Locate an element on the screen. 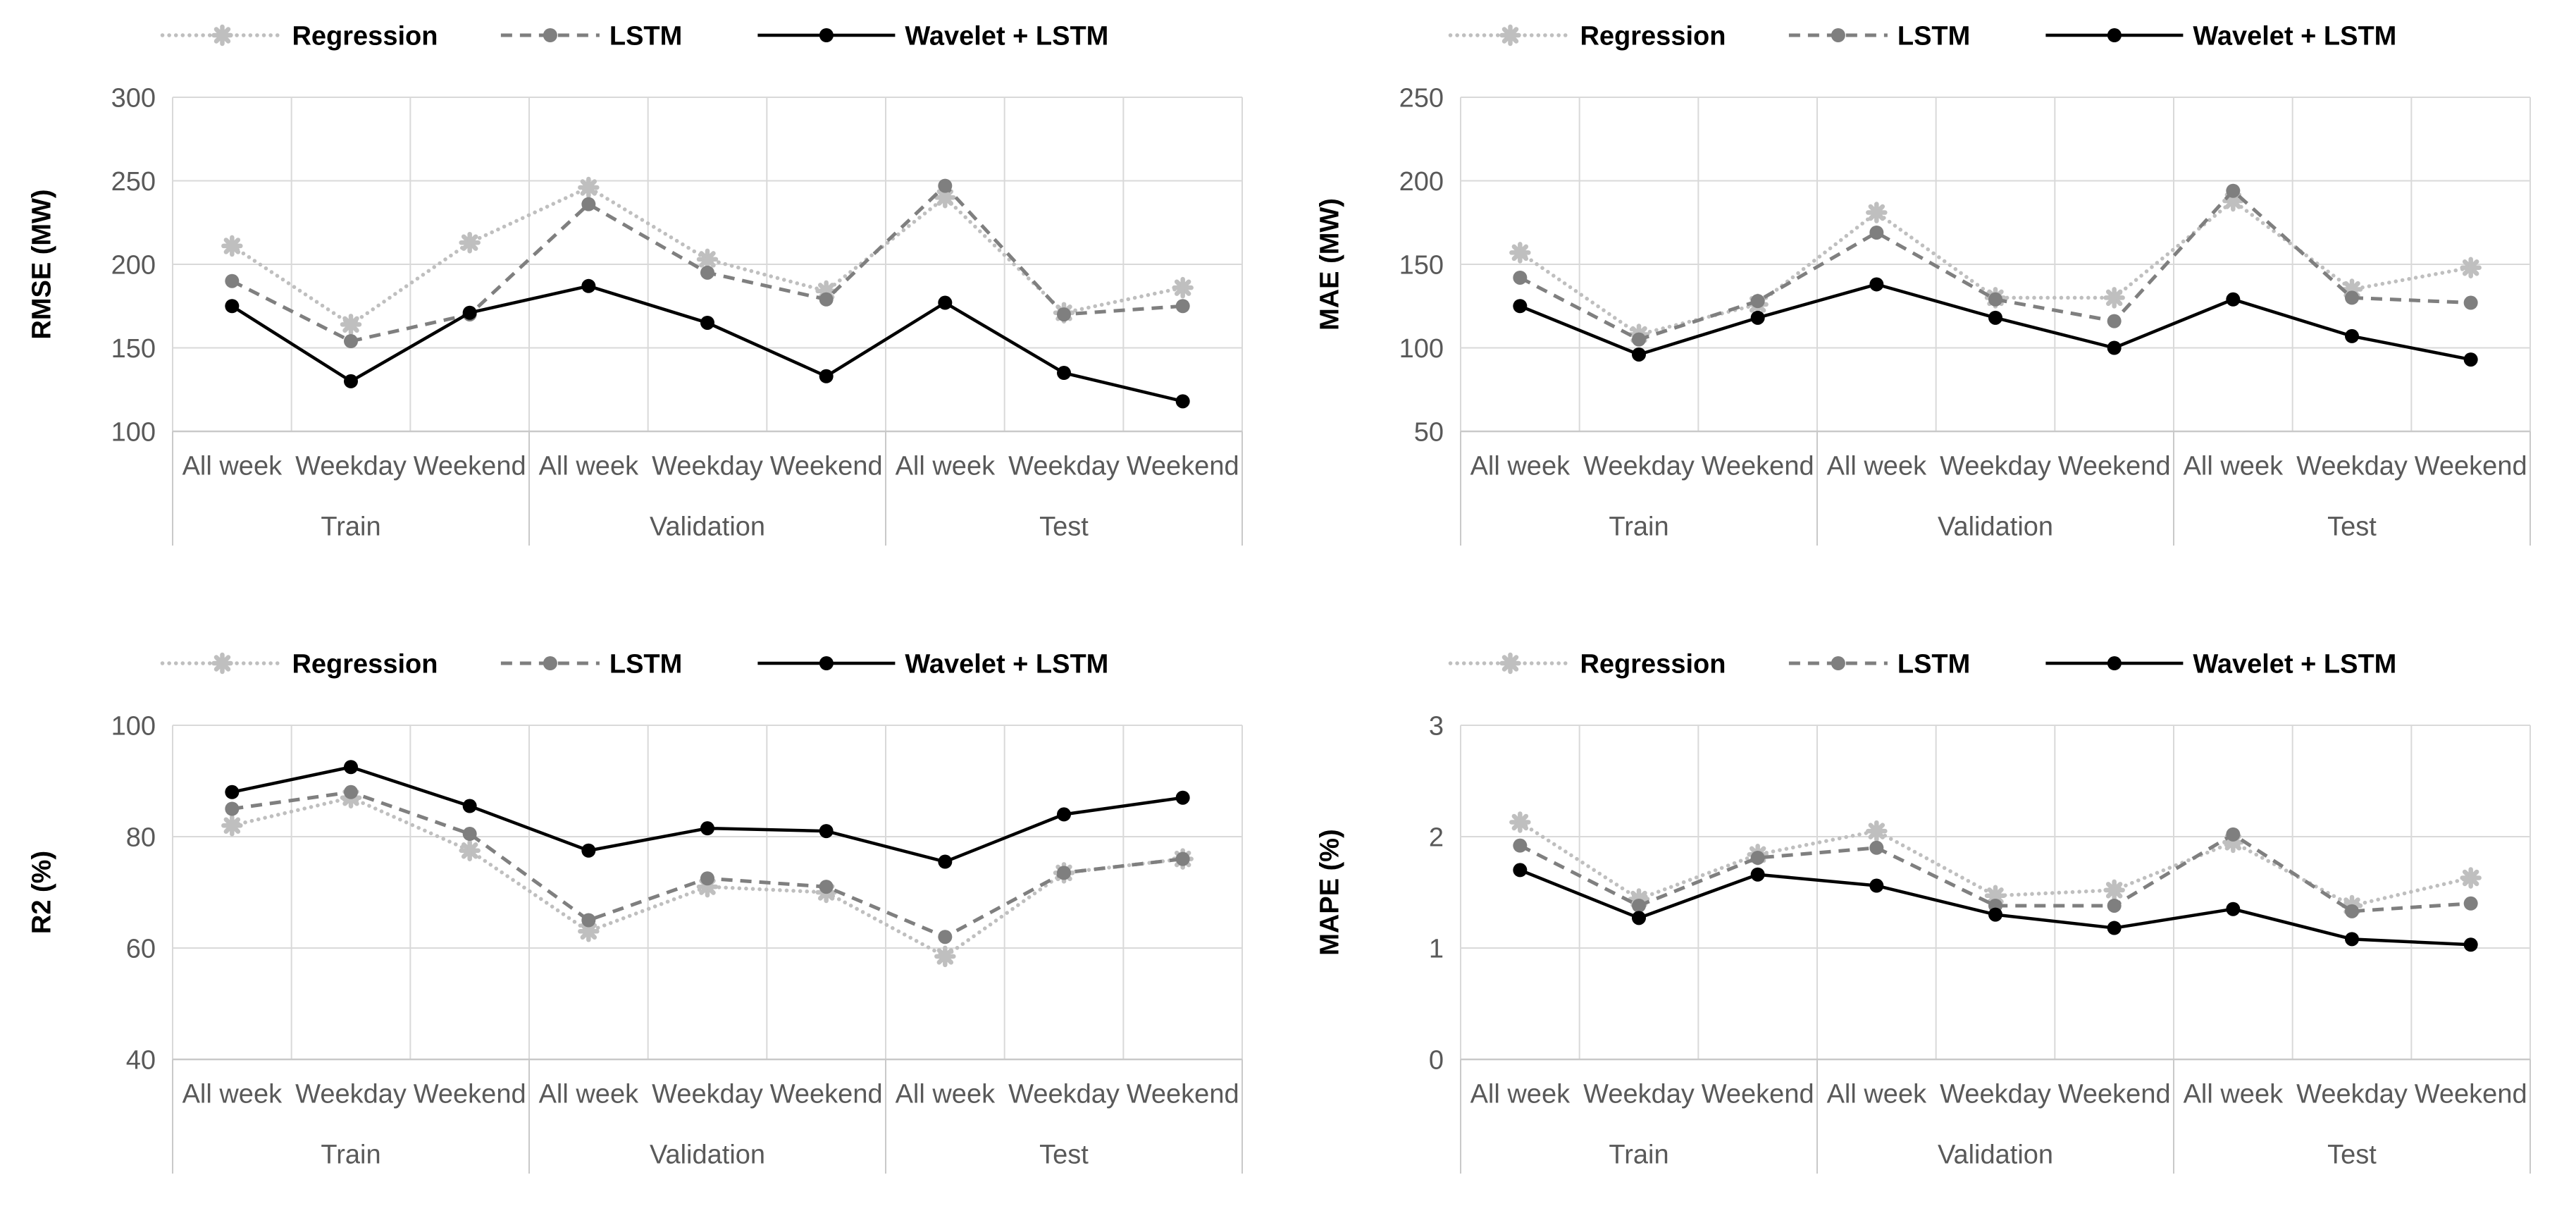 The height and width of the screenshot is (1206, 2576). series-regression is located at coordinates (1995, 864).